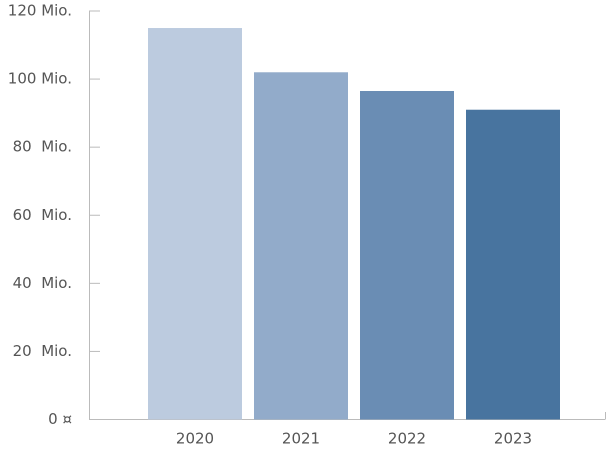  What do you see at coordinates (40, 11) in the screenshot?
I see `y-tick-label: 120 Mio.` at bounding box center [40, 11].